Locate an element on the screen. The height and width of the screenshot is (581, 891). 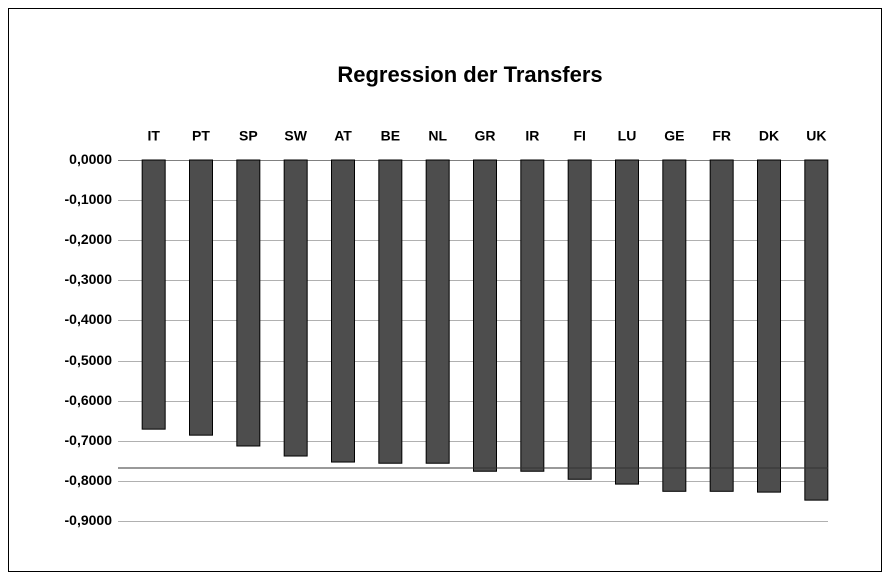
x-tick-label: BE is located at coordinates (390, 136).